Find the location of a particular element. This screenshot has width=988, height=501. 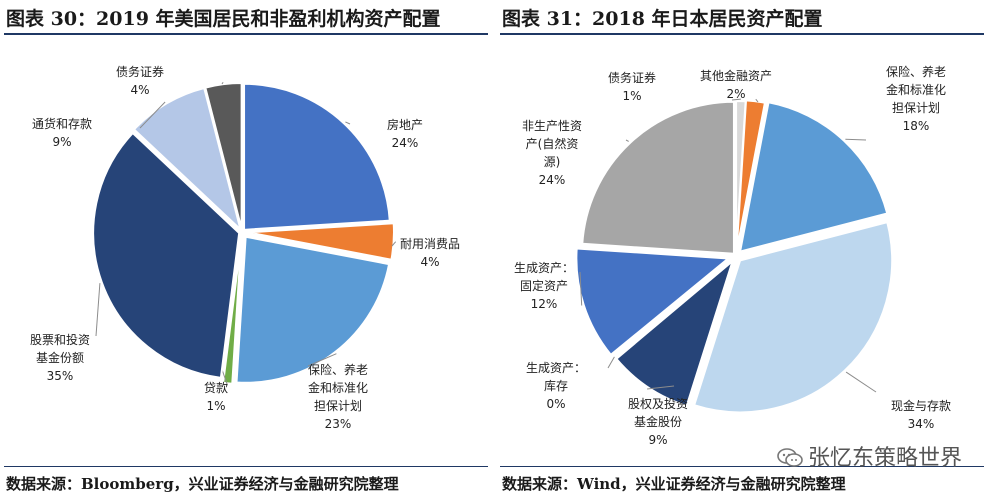

jp-slice-label-7: 非生产性资产(自然资源) 24% is located at coordinates (552, 153).